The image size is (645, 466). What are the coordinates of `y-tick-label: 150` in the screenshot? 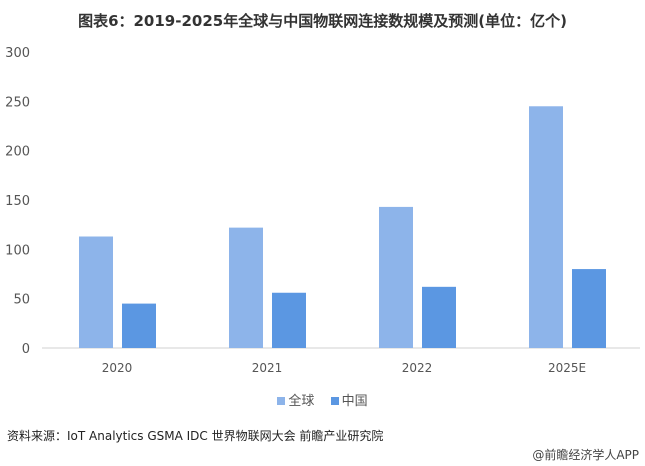 It's located at (17, 201).